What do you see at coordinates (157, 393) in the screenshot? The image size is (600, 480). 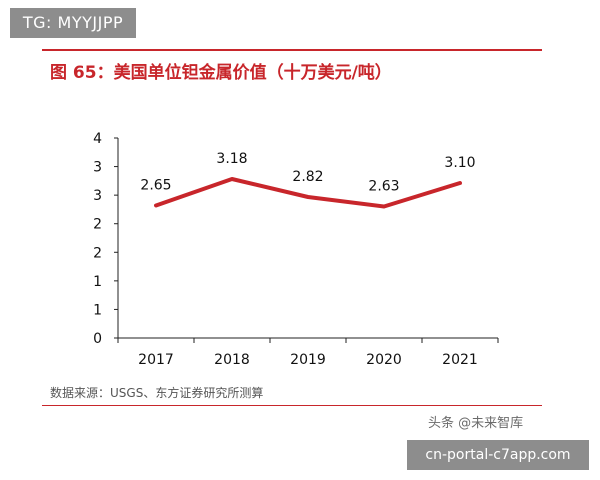 I see `source-note: 数据来源：USGS、东方证券研究所测算` at bounding box center [157, 393].